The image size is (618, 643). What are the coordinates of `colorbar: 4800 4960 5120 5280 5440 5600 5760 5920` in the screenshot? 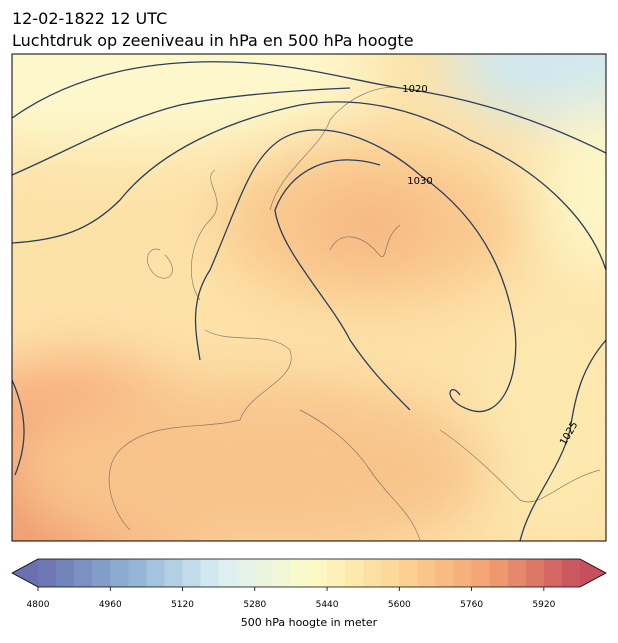 It's located at (309, 584).